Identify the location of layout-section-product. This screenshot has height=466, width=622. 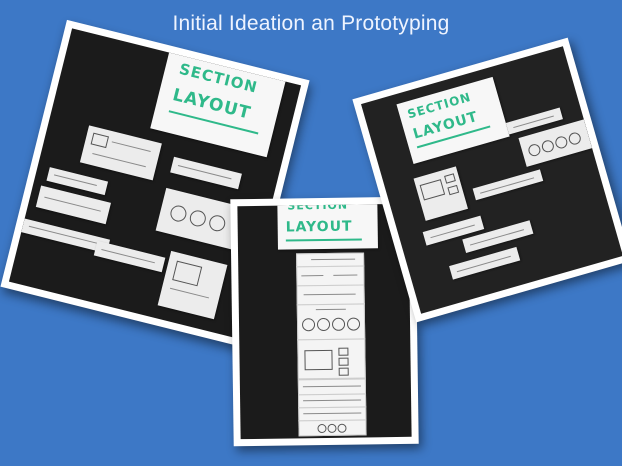
(331, 359).